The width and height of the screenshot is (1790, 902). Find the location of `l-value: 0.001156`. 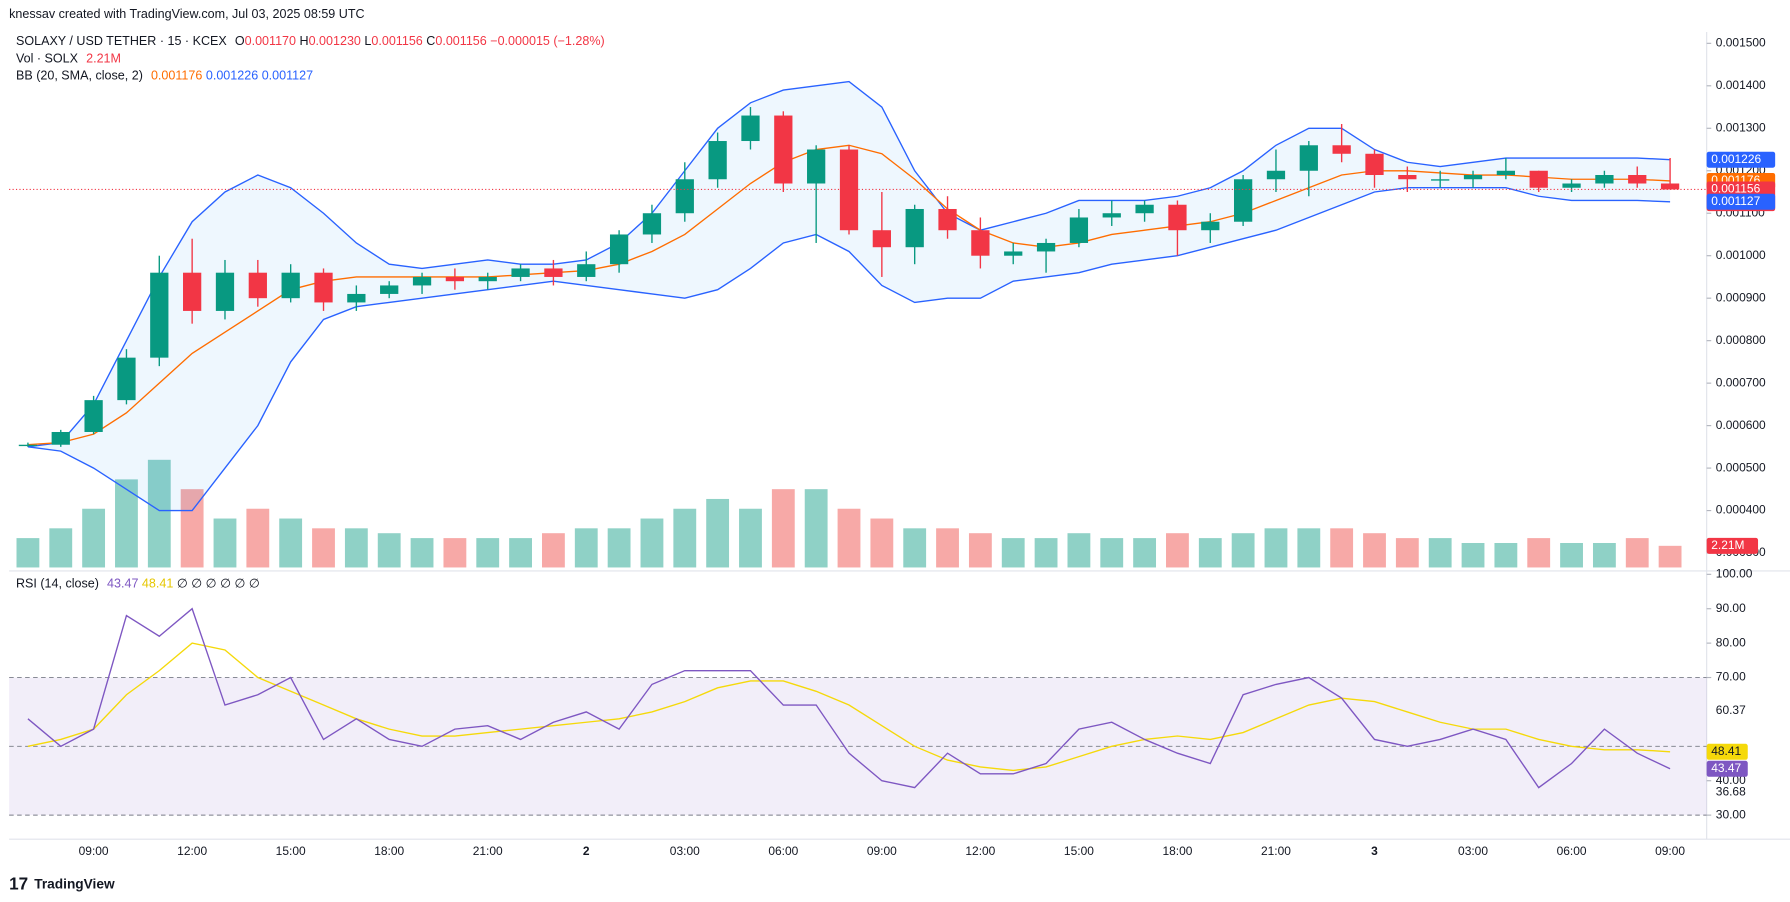

l-value: 0.001156 is located at coordinates (396, 42).